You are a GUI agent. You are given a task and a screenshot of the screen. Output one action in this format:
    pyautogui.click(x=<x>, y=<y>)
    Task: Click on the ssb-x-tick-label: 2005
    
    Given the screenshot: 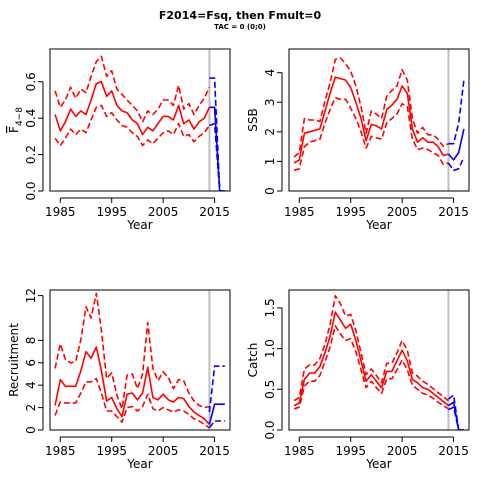 What is the action you would take?
    pyautogui.click(x=402, y=212)
    